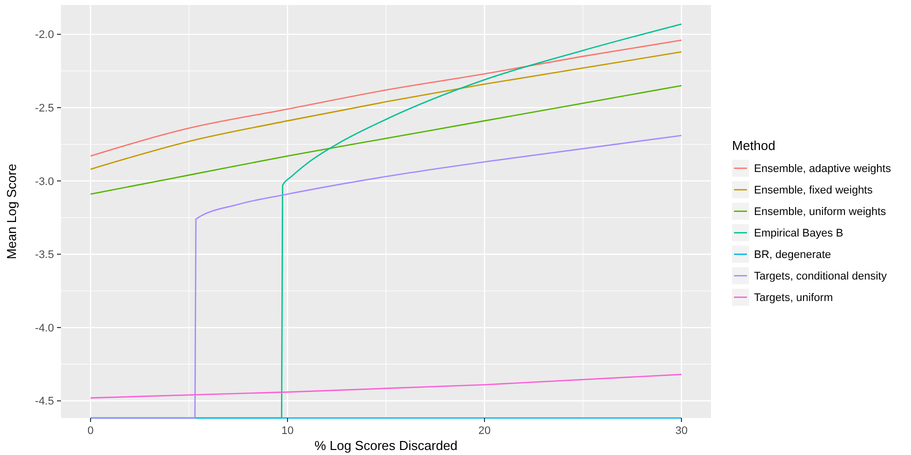 Image resolution: width=911 pixels, height=455 pixels. I want to click on y-tick-label: -3.0, so click(44, 182).